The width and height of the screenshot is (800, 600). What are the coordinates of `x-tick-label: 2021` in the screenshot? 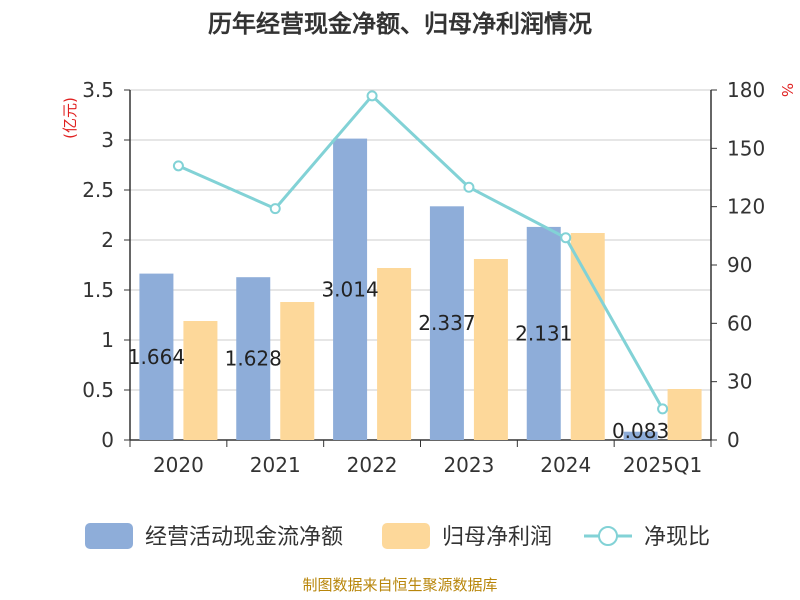 It's located at (275, 465).